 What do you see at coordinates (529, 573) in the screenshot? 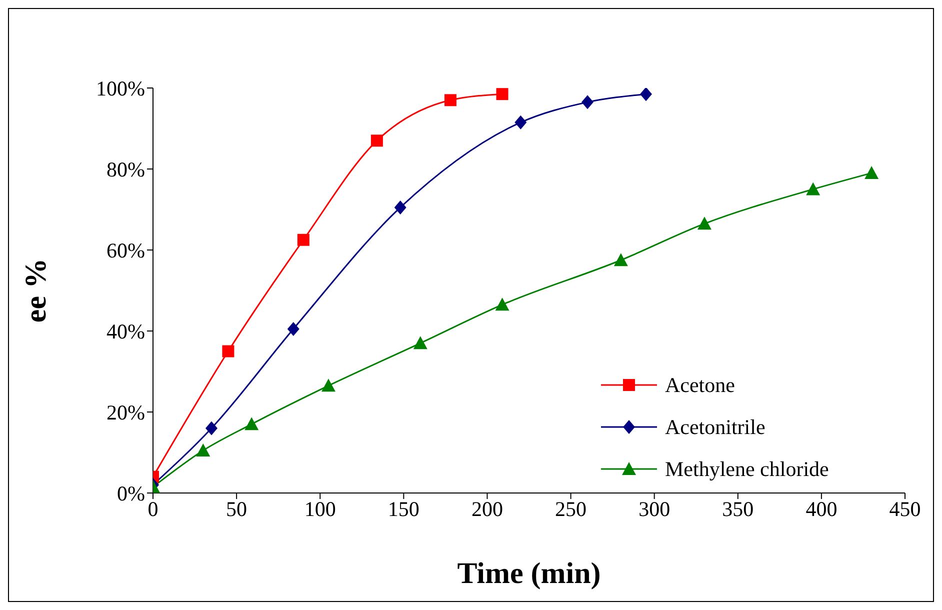
I see `x-axis-title: Time (min)` at bounding box center [529, 573].